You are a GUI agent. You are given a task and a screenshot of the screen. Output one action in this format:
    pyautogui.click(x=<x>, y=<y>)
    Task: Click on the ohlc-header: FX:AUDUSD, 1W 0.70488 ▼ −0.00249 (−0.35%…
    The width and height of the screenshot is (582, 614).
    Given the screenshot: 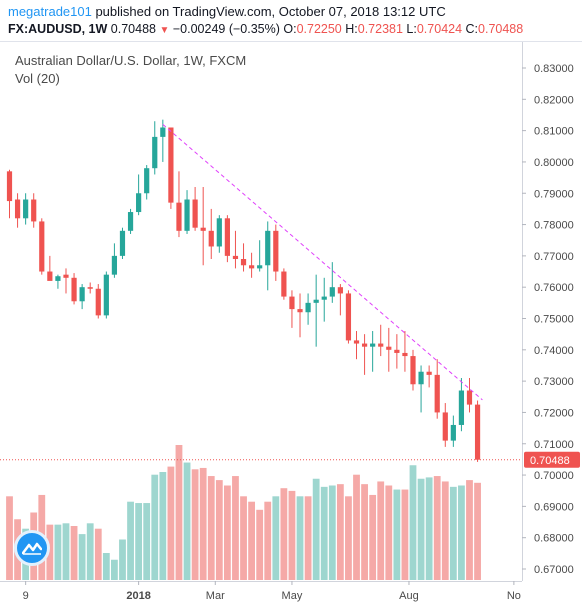 What is the action you would take?
    pyautogui.click(x=265, y=29)
    